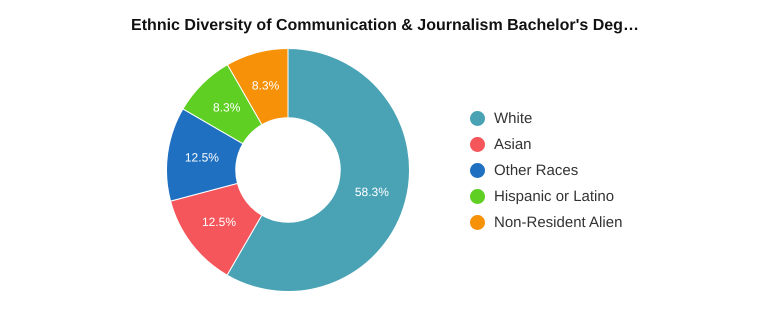 The width and height of the screenshot is (770, 335). What do you see at coordinates (554, 196) in the screenshot?
I see `legend-label: Hispanic or Latino` at bounding box center [554, 196].